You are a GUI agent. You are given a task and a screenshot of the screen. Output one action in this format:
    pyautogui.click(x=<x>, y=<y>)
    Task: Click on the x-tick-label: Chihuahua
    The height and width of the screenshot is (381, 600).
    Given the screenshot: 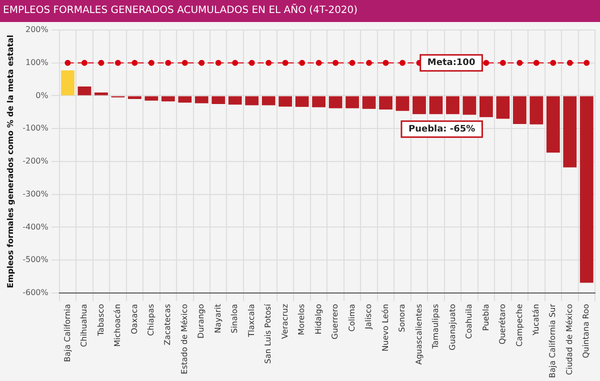 What is the action you would take?
    pyautogui.click(x=84, y=325)
    